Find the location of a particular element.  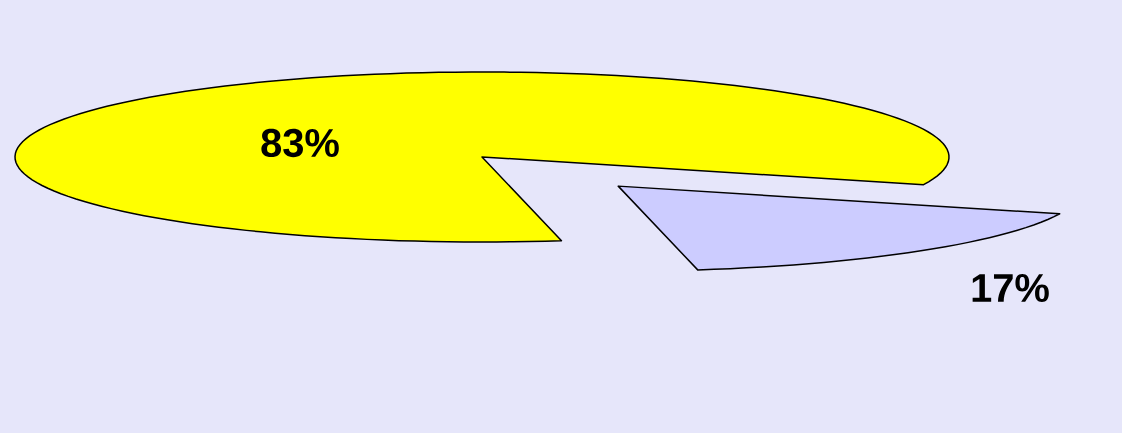

data-label: 17% is located at coordinates (1010, 288).